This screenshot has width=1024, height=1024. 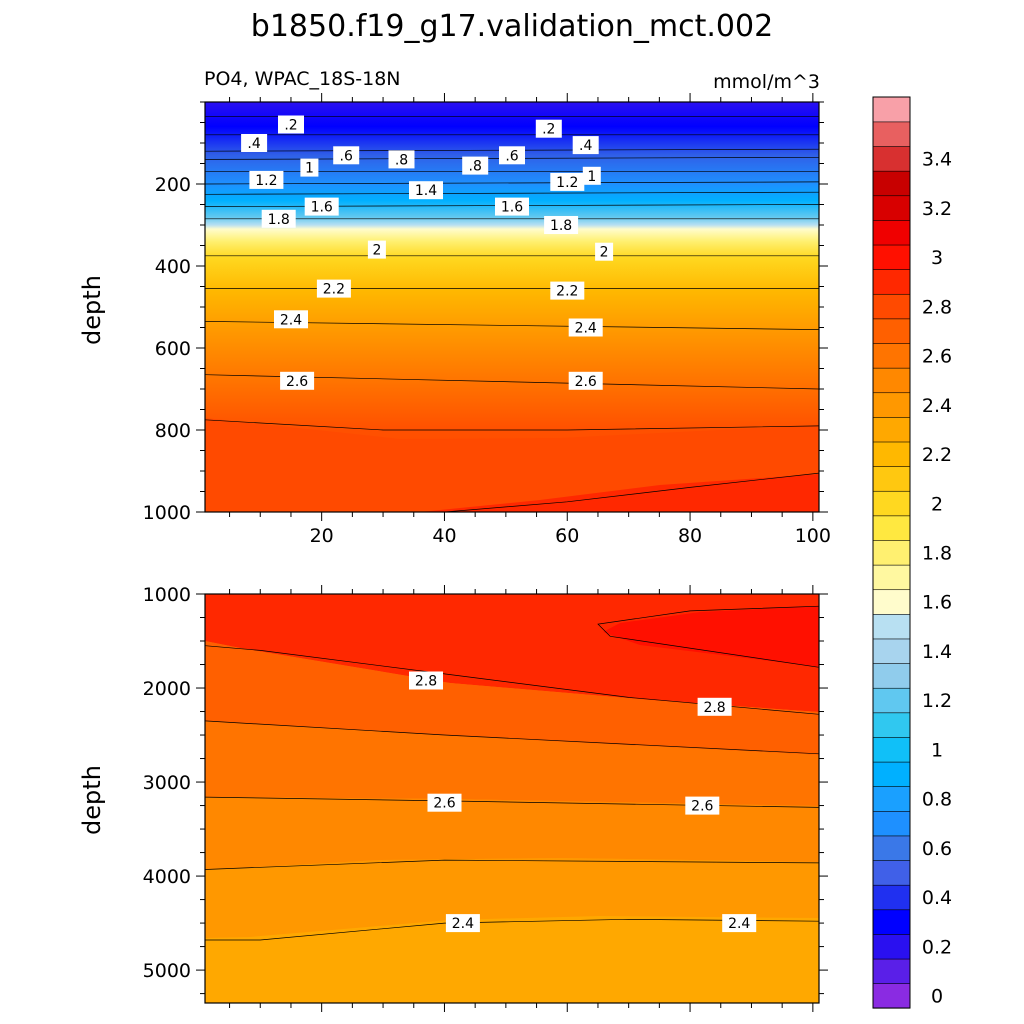 I want to click on upper-max-region, so click(x=619, y=493).